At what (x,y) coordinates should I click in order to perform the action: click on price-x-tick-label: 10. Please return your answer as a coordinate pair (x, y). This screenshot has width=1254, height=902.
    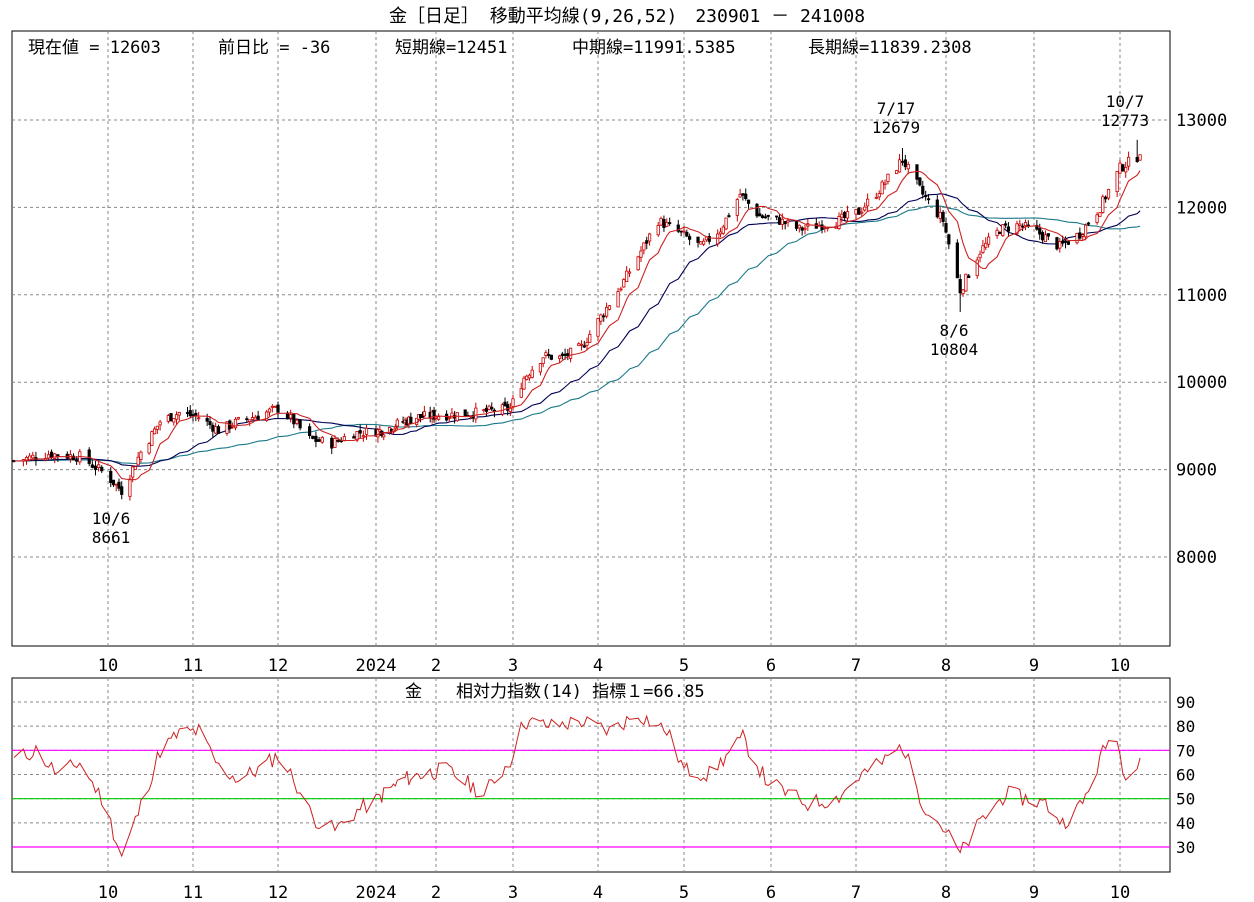
    Looking at the image, I should click on (108, 666).